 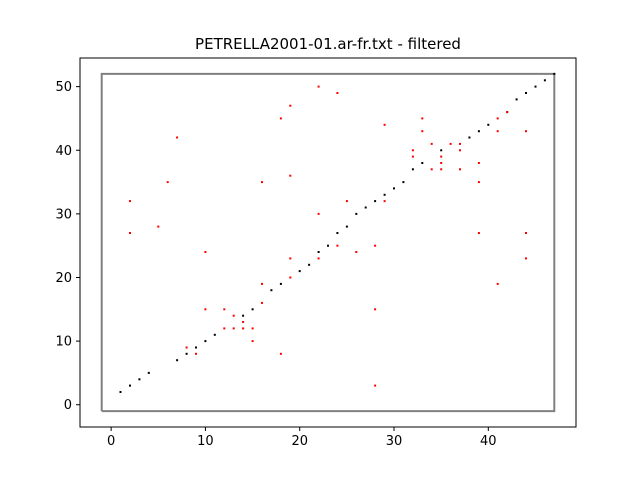 What do you see at coordinates (63, 342) in the screenshot?
I see `y-tick-label: 10` at bounding box center [63, 342].